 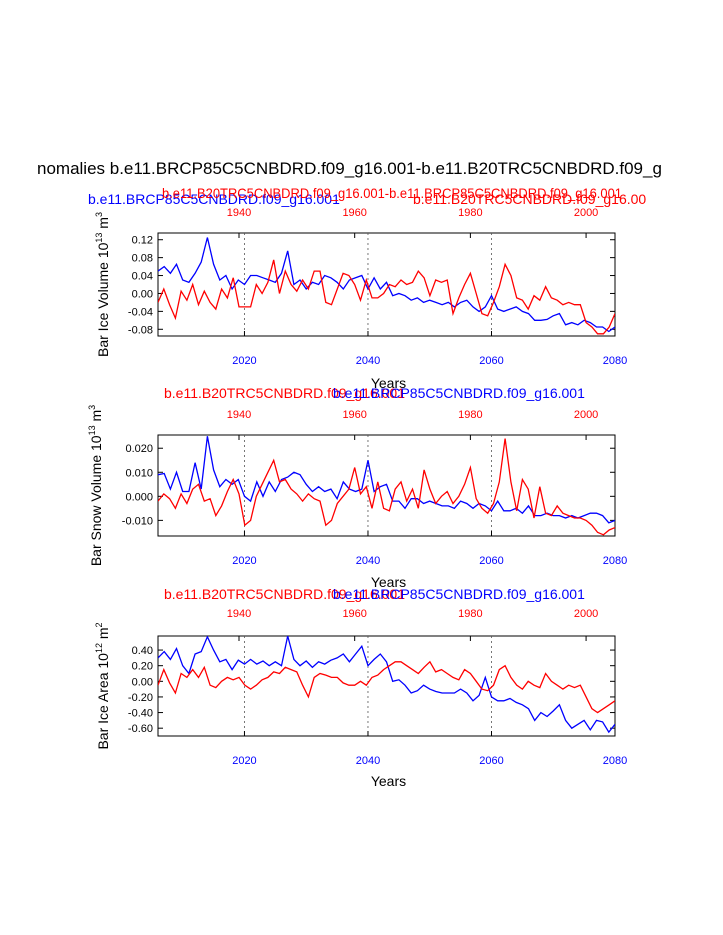 I want to click on y-tick-label: 0.08, so click(x=142, y=259).